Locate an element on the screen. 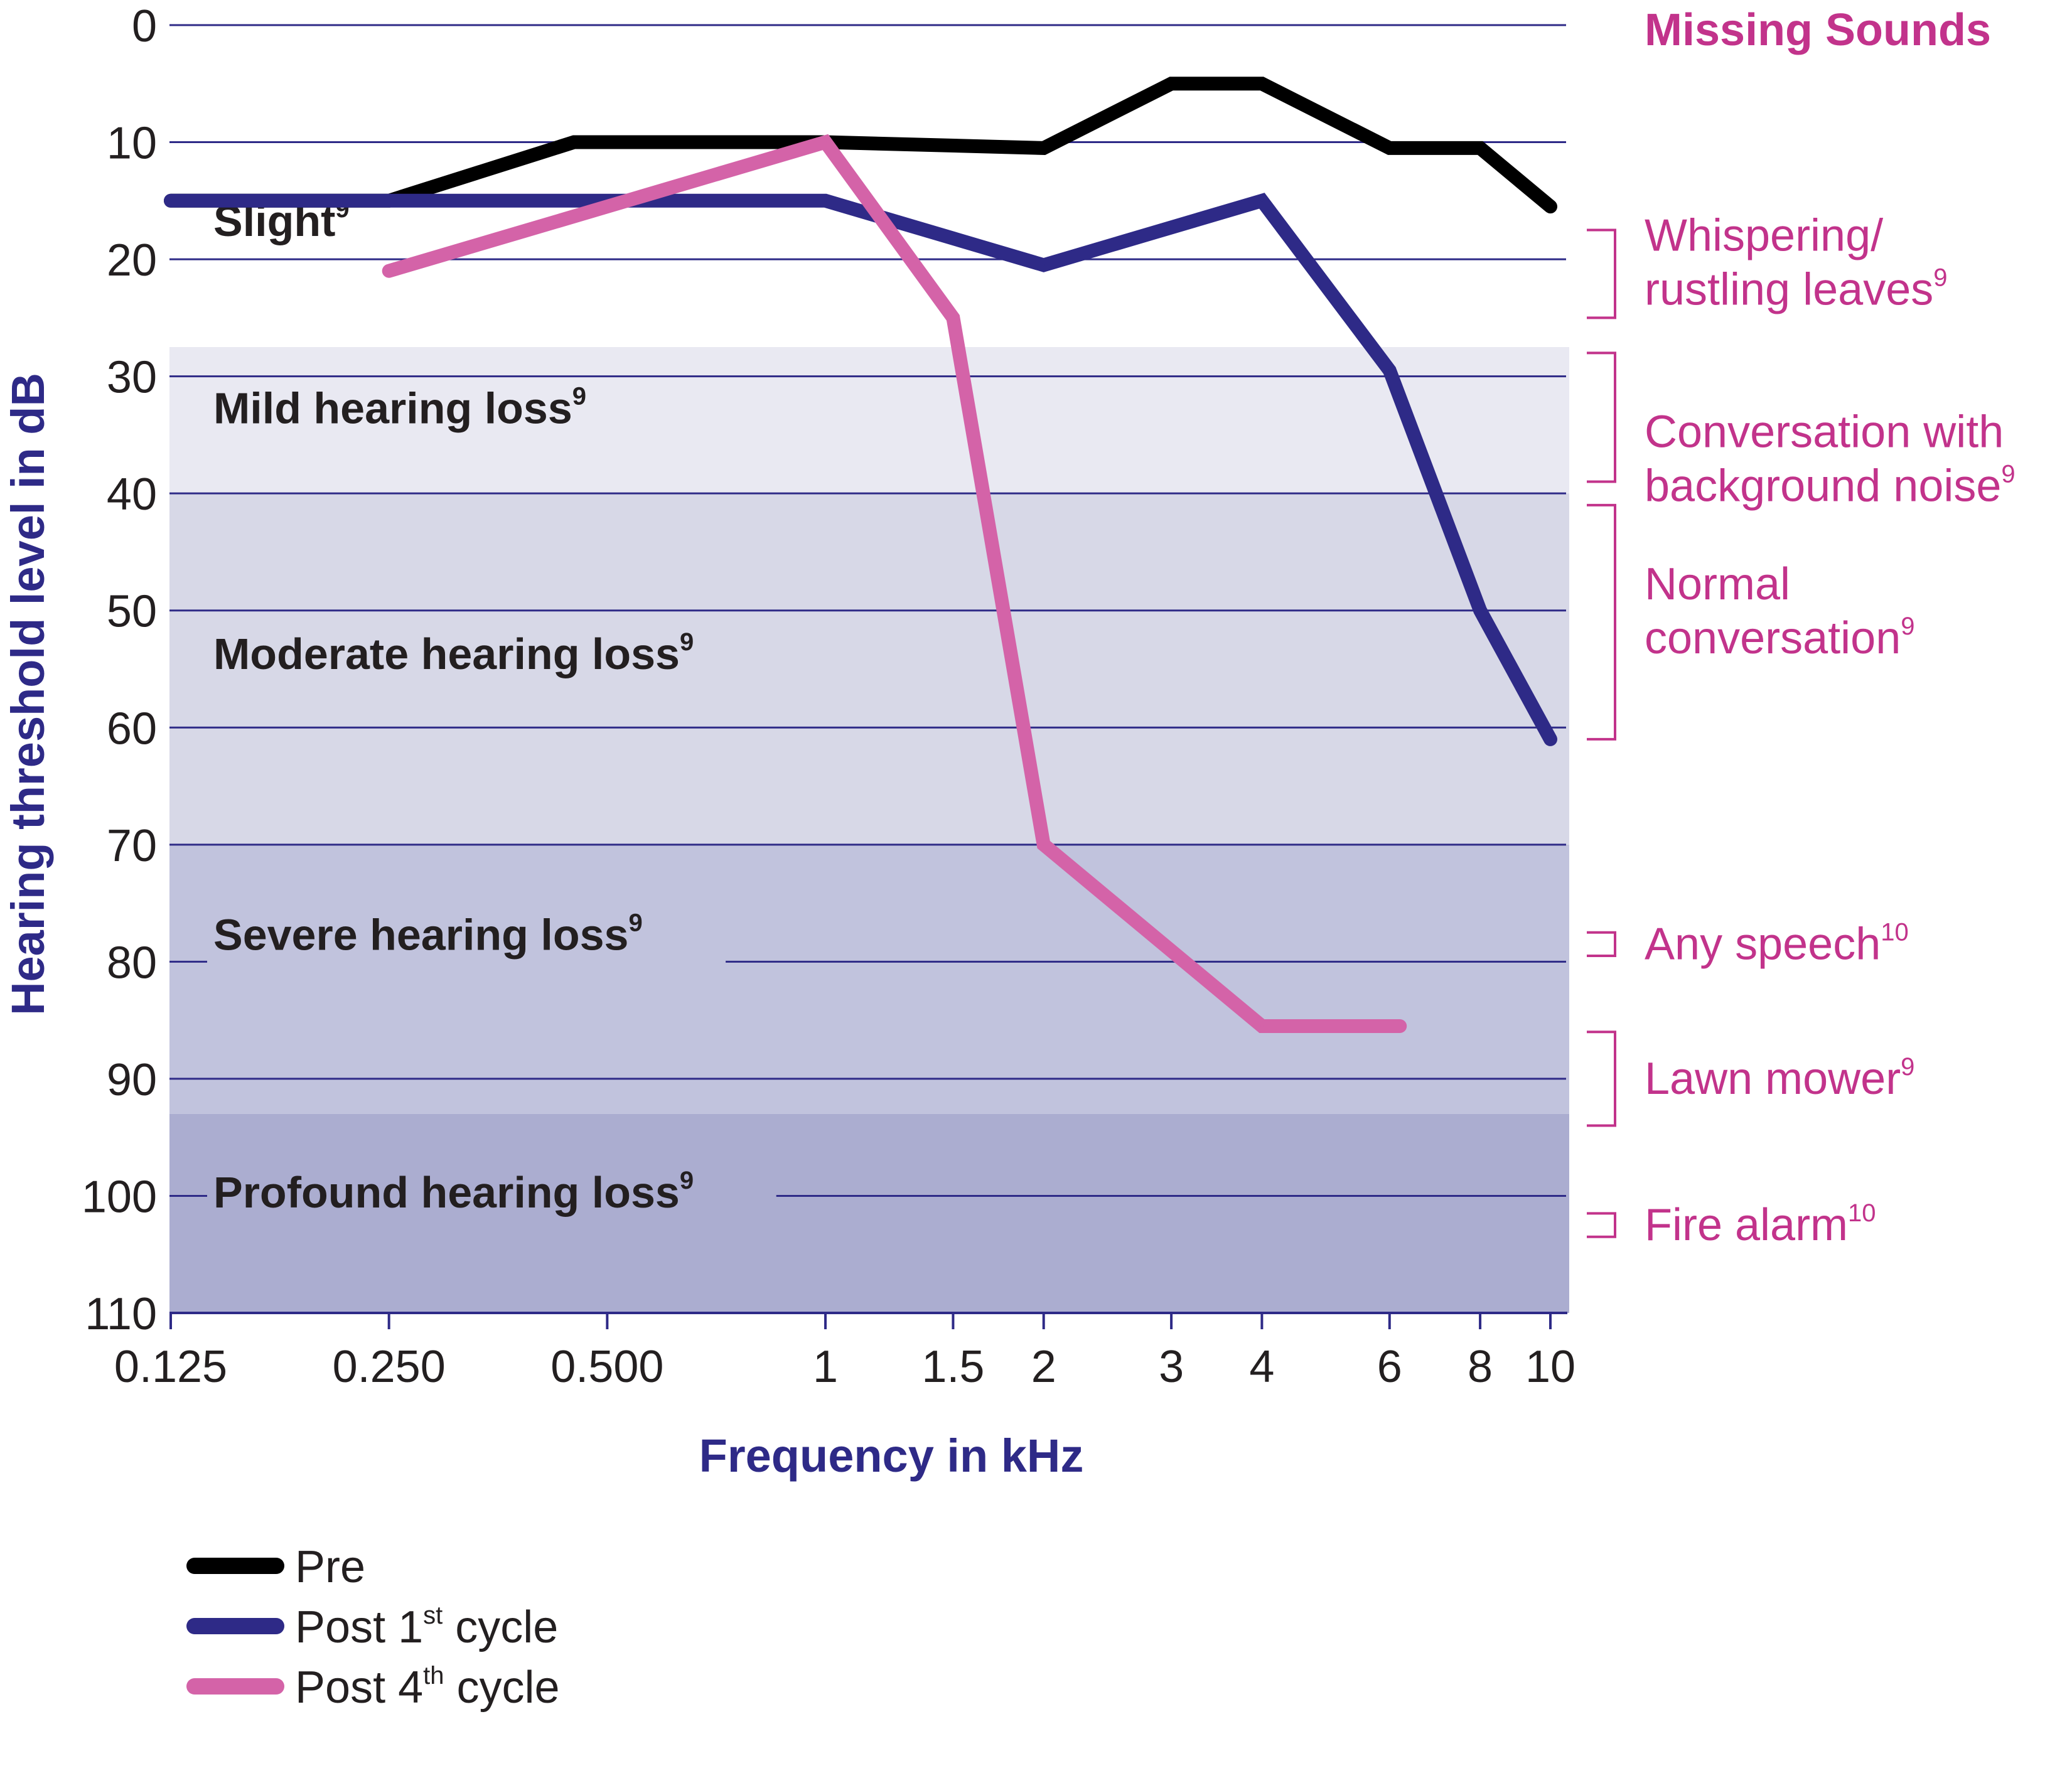  legend-label: Post 1st cycle is located at coordinates (426, 1627).